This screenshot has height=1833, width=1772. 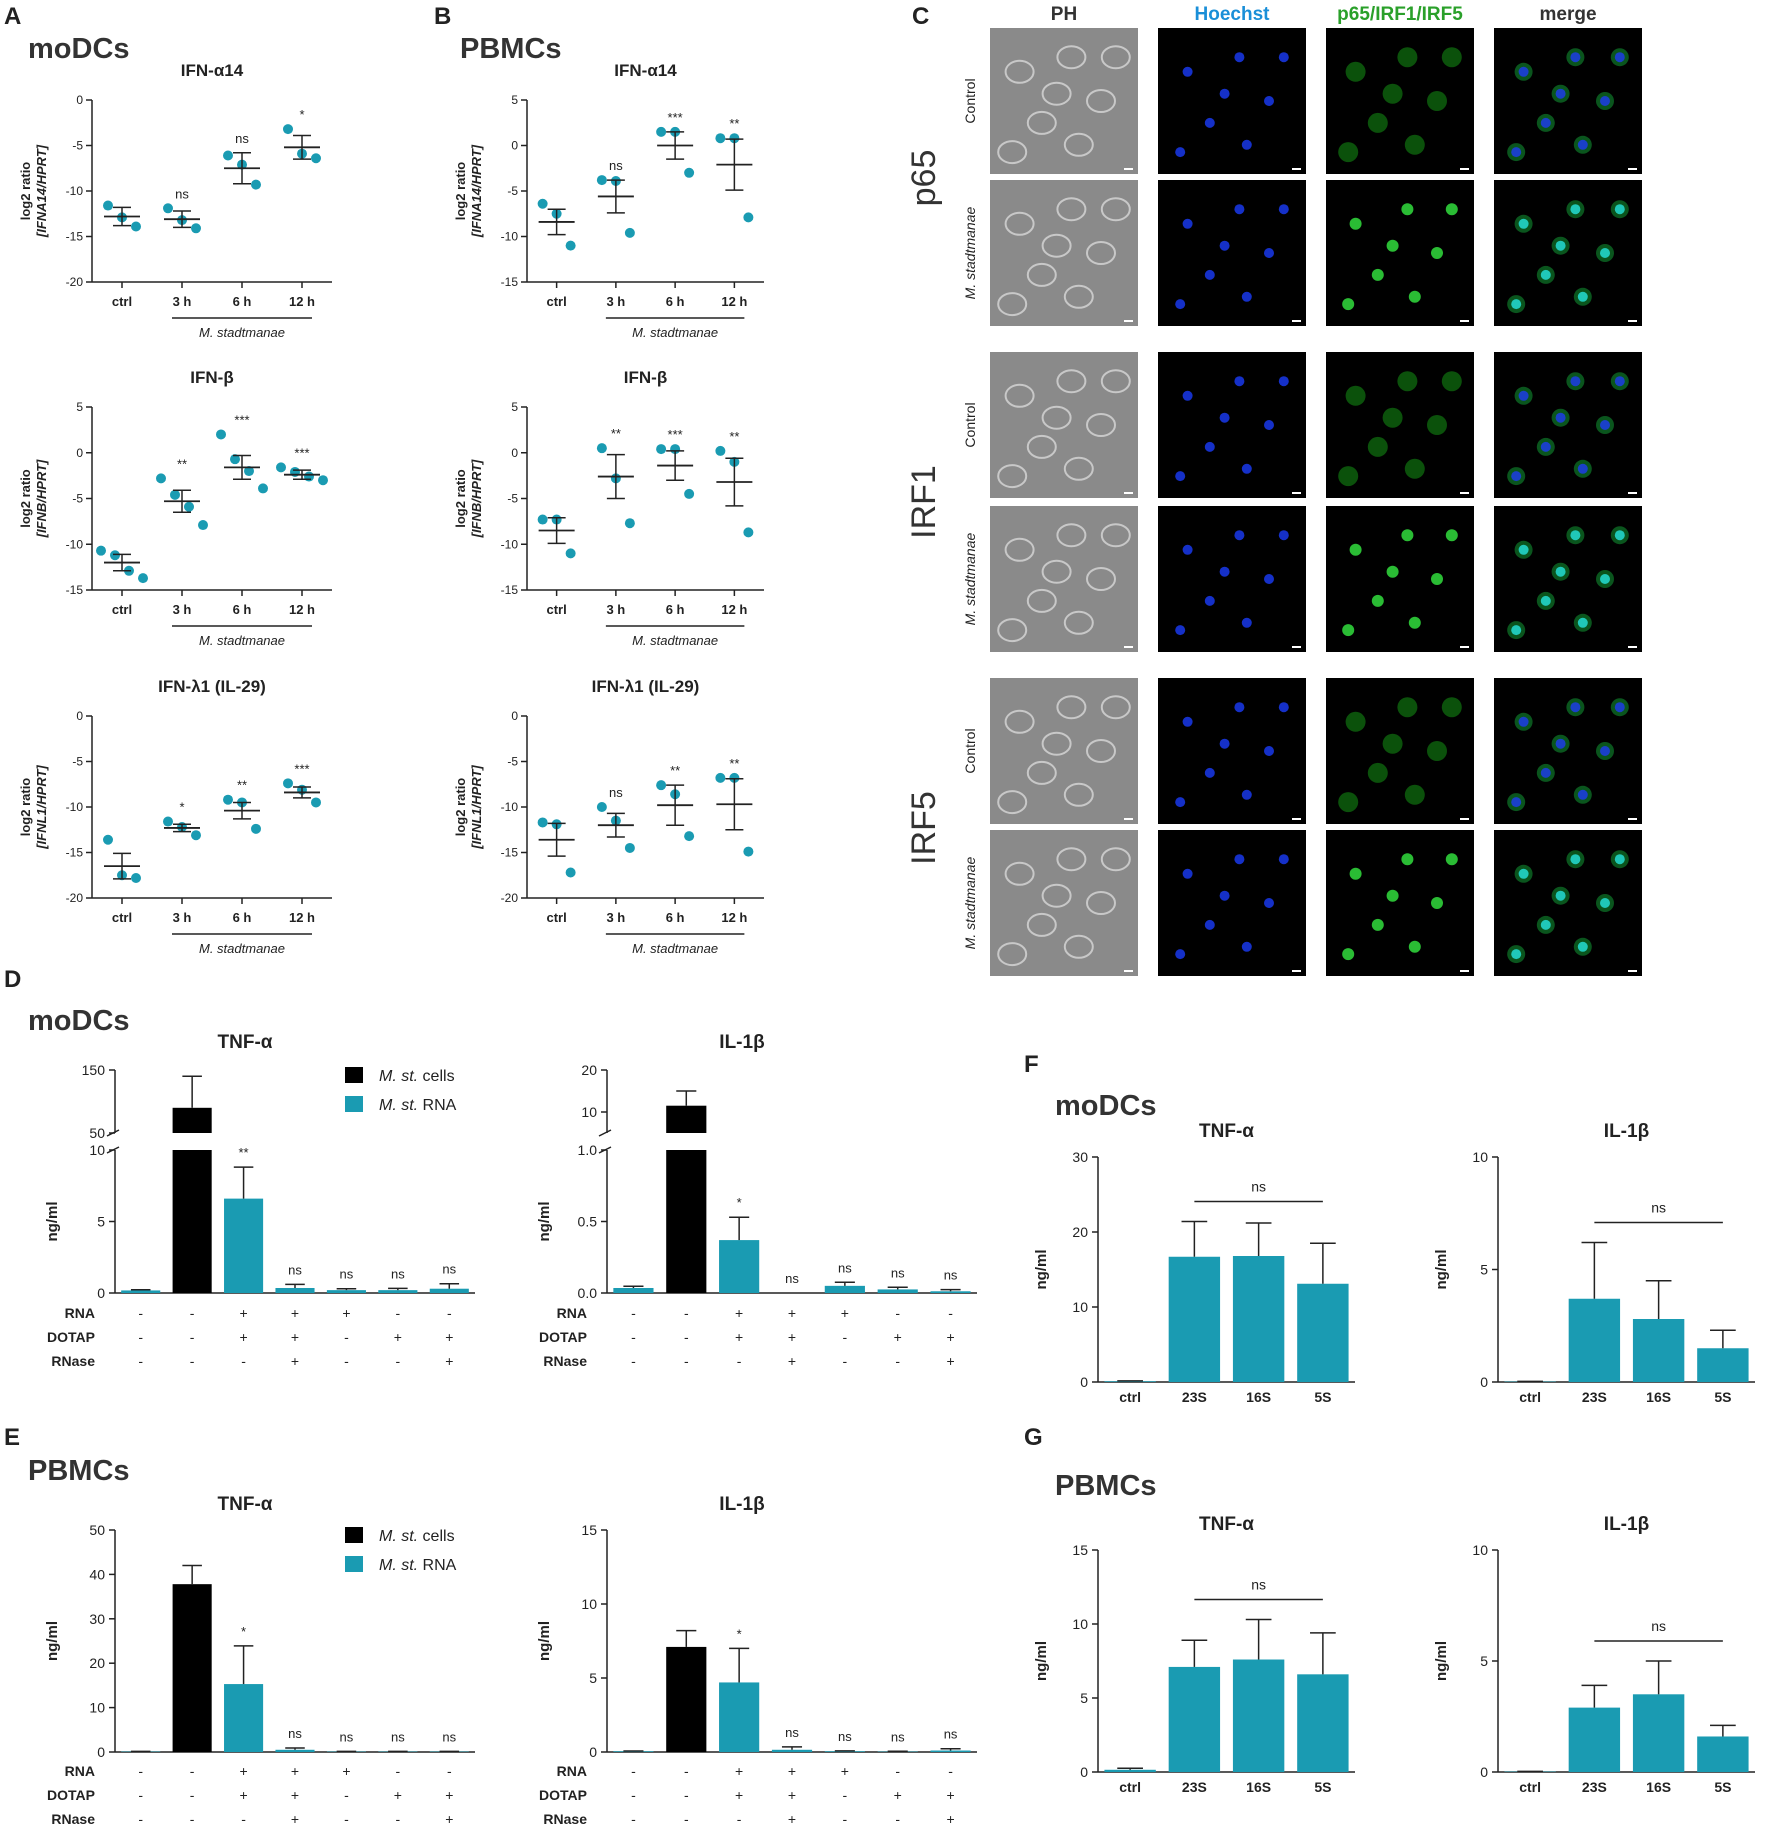 What do you see at coordinates (77, 146) in the screenshot?
I see `y-tick-label: -5` at bounding box center [77, 146].